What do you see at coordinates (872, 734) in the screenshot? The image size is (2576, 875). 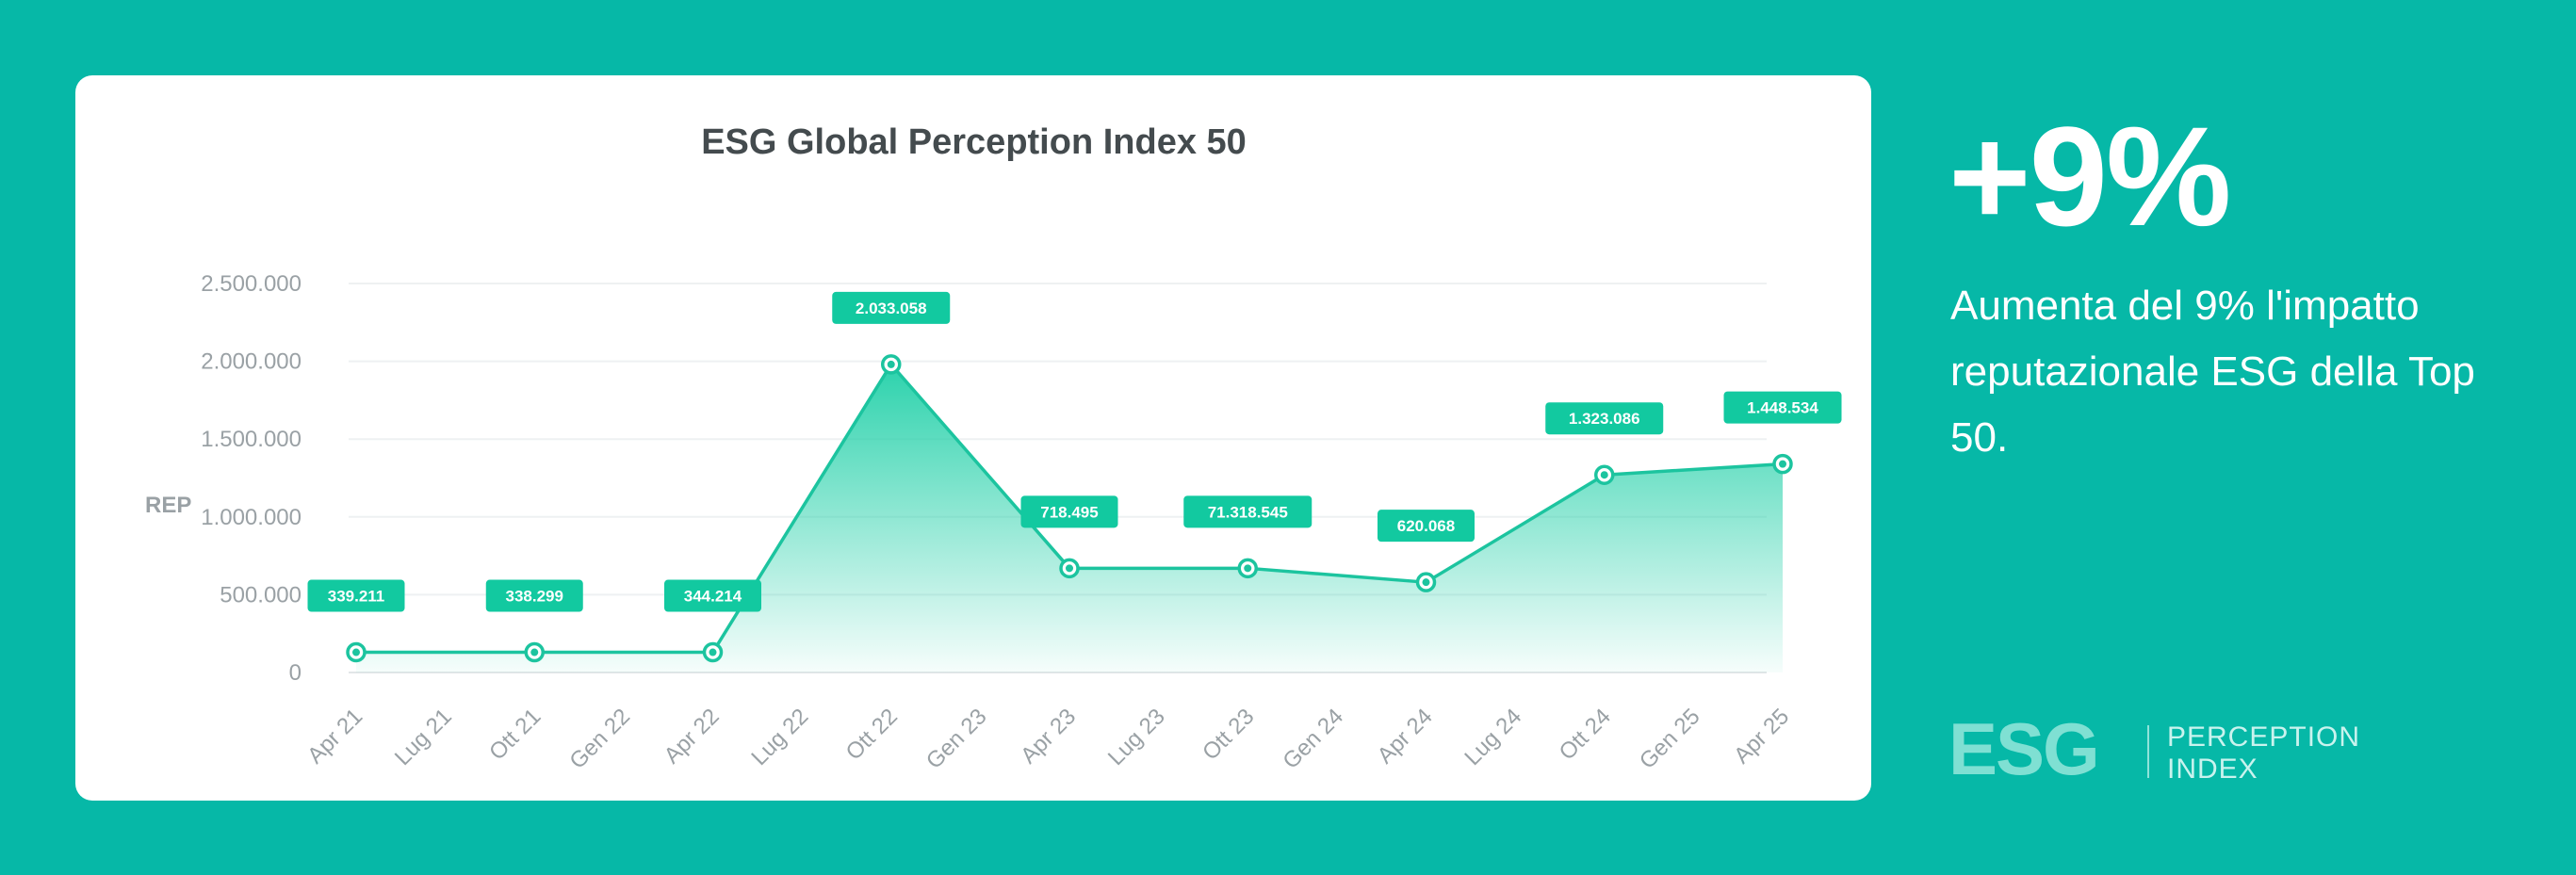 I see `x-tick-label: Ott 22` at bounding box center [872, 734].